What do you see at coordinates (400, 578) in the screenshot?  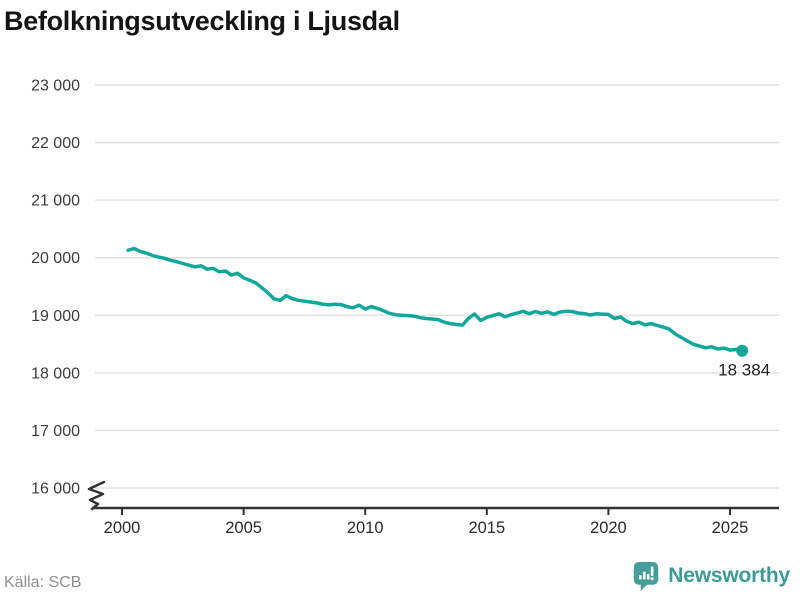 I see `footer: Källa: SCB Newsworthy` at bounding box center [400, 578].